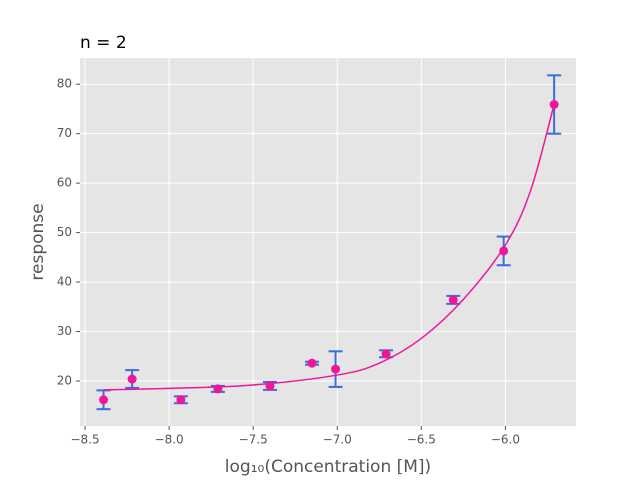  Describe the element at coordinates (253, 440) in the screenshot. I see `x-tick-label: −7.5` at that location.